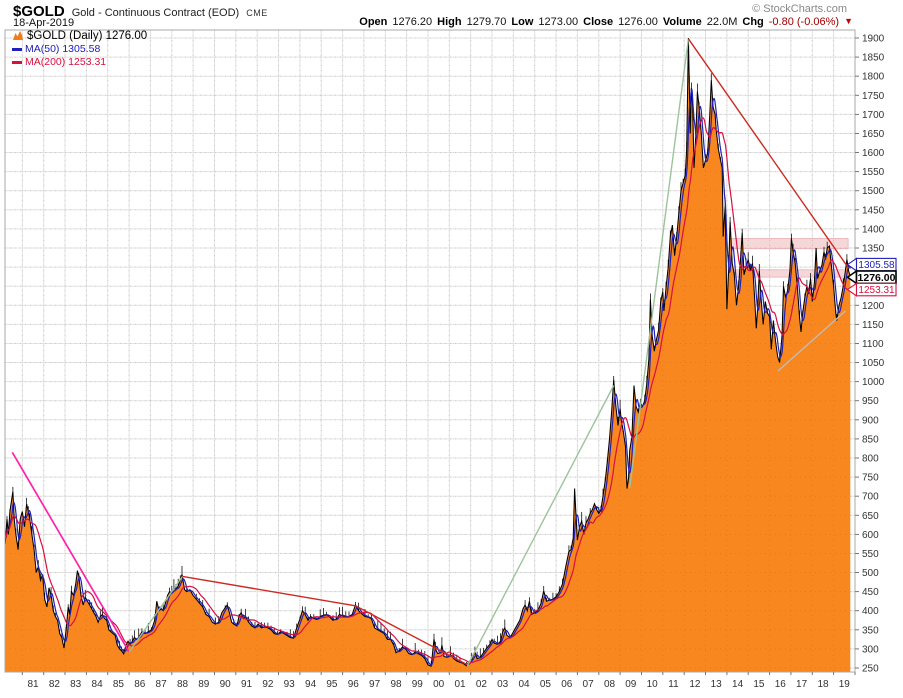 The image size is (903, 698). Describe the element at coordinates (269, 591) in the screenshot. I see `downtrend-1988-1996` at that location.